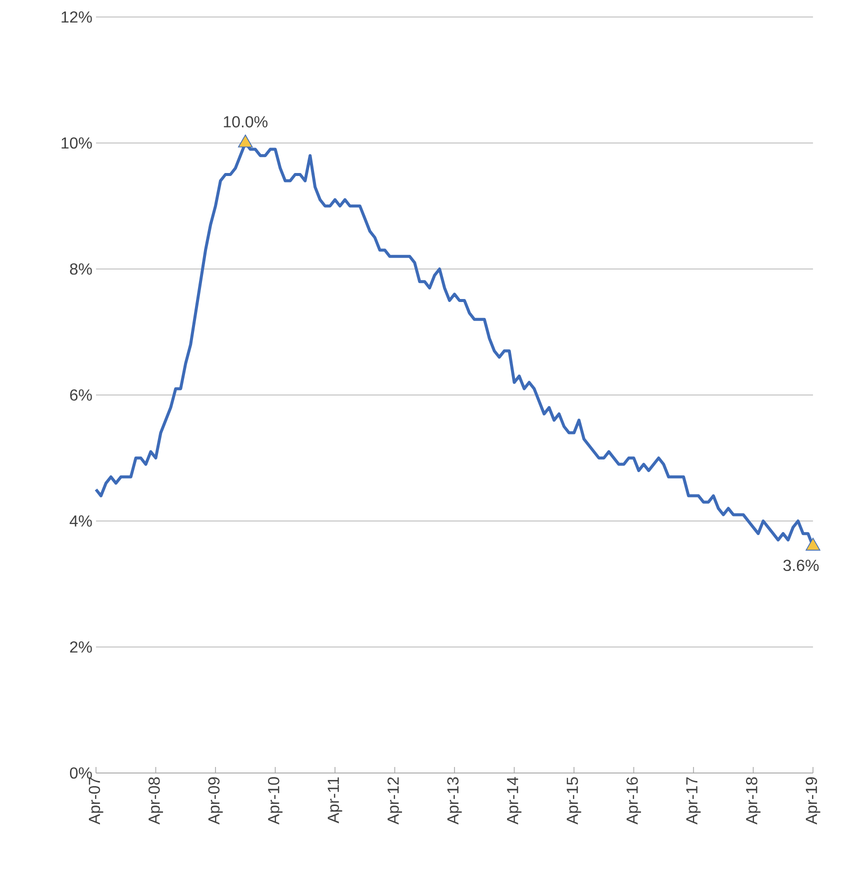 The width and height of the screenshot is (853, 873). What do you see at coordinates (574, 801) in the screenshot?
I see `x-tick-label: Apr-15` at bounding box center [574, 801].